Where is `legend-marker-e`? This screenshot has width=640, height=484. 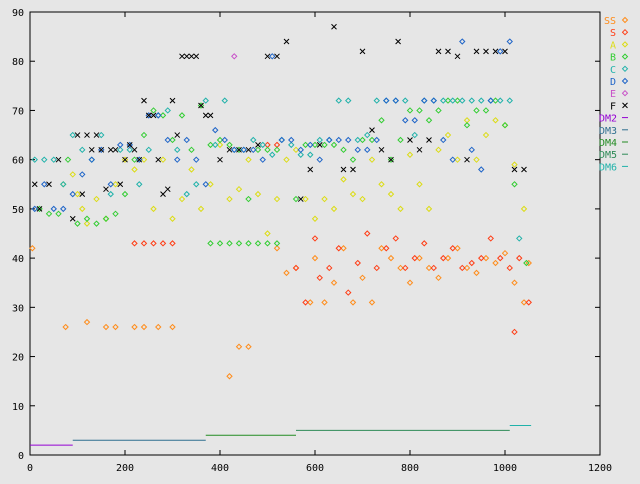 legend-marker-e is located at coordinates (625, 93).